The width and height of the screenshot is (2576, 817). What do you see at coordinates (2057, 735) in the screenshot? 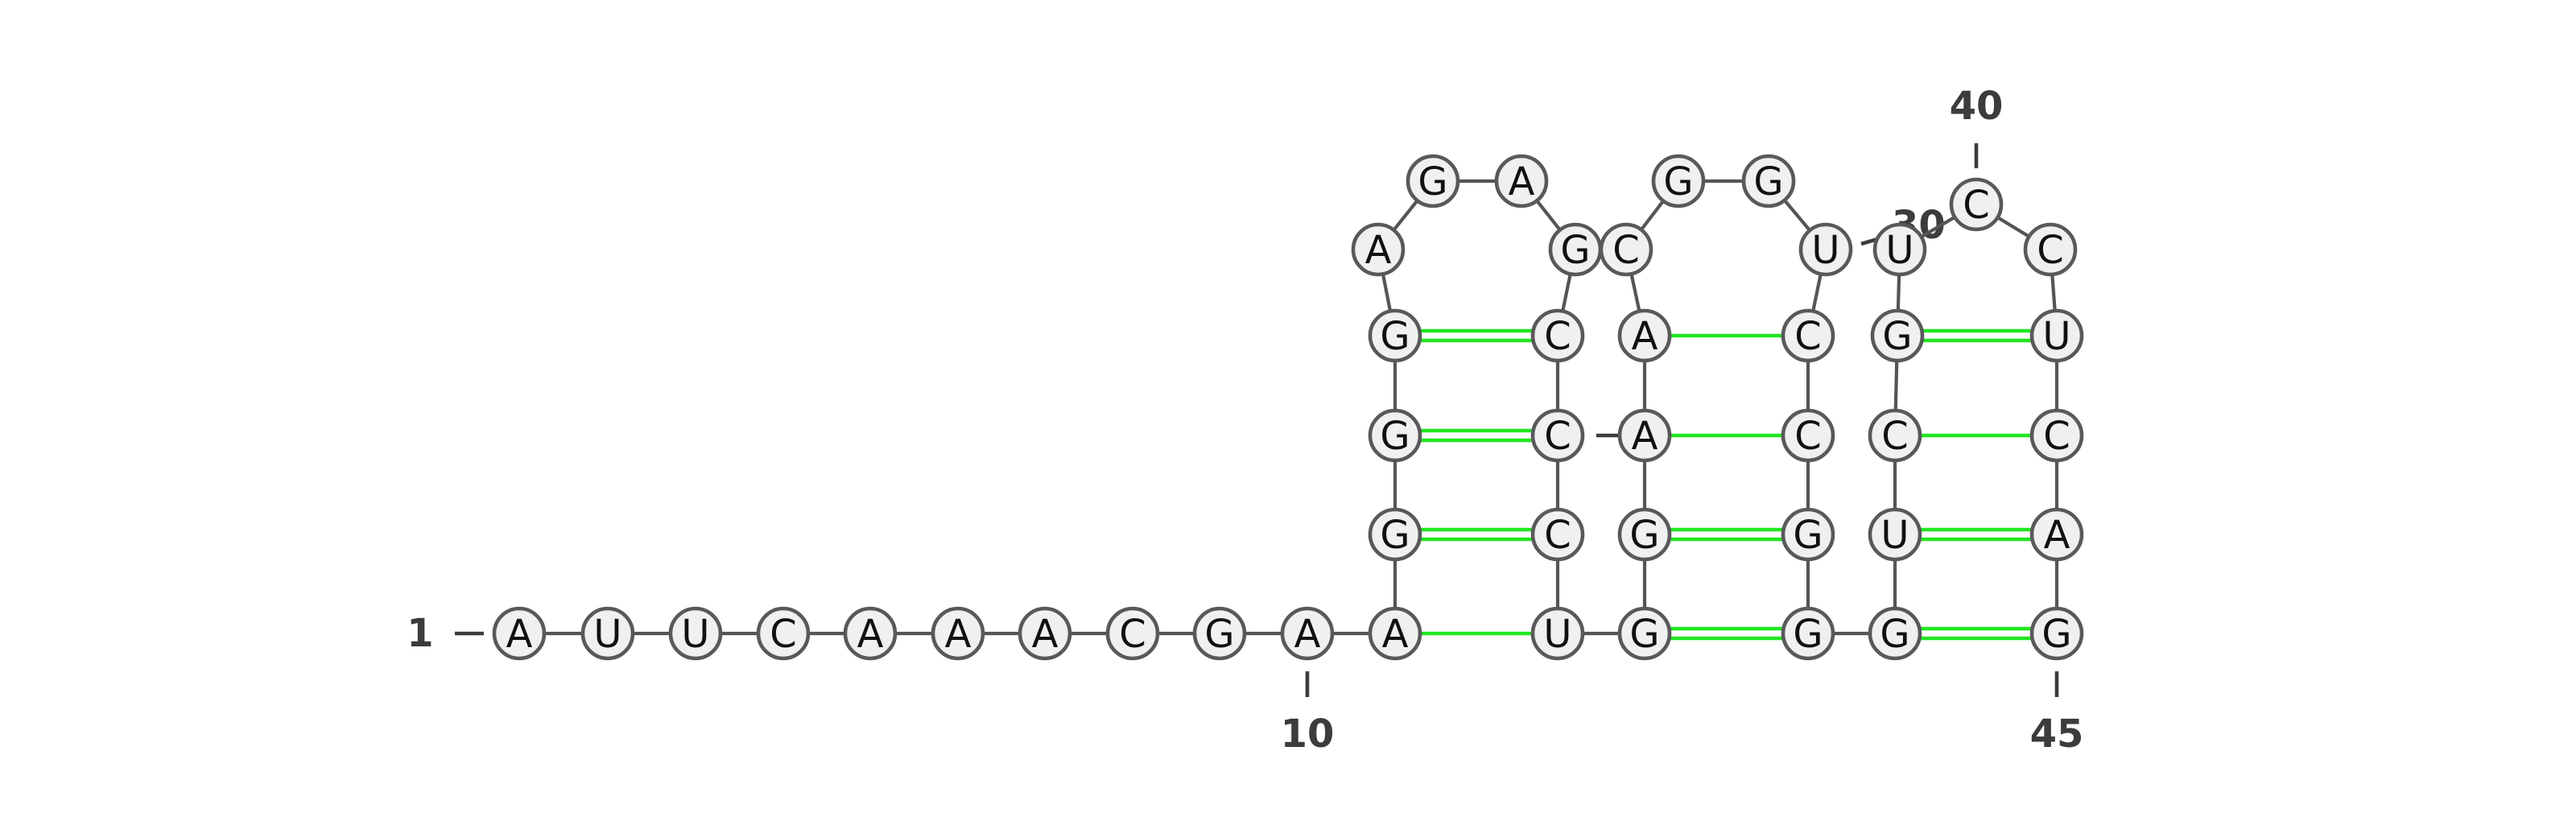
I see `position-label-45: 45` at bounding box center [2057, 735].